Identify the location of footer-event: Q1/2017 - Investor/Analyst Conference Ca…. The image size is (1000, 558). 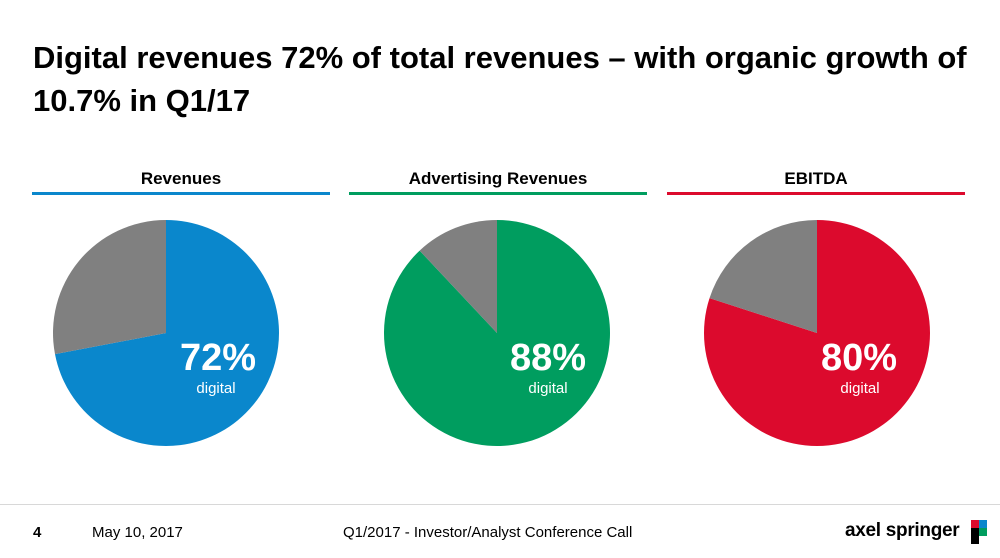
(488, 532).